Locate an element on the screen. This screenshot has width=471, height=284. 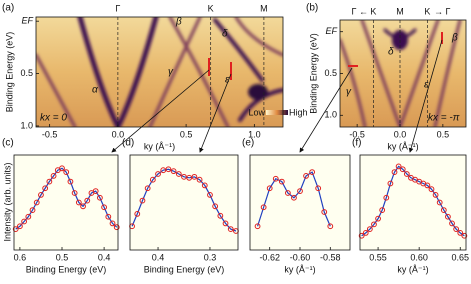
y-tick-label: 0.5 is located at coordinates (26, 73).